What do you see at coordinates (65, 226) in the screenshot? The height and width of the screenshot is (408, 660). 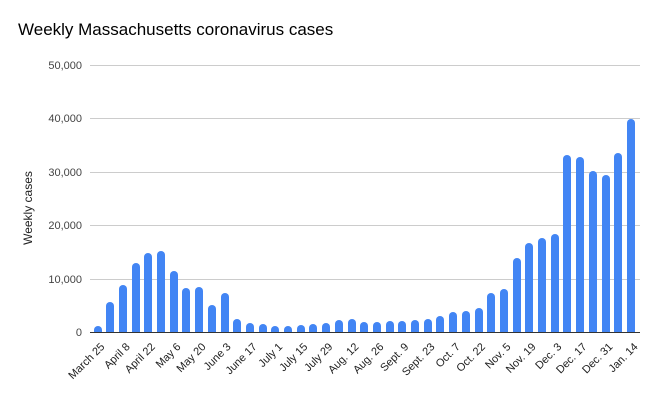 I see `y-tick-label: 20,000` at bounding box center [65, 226].